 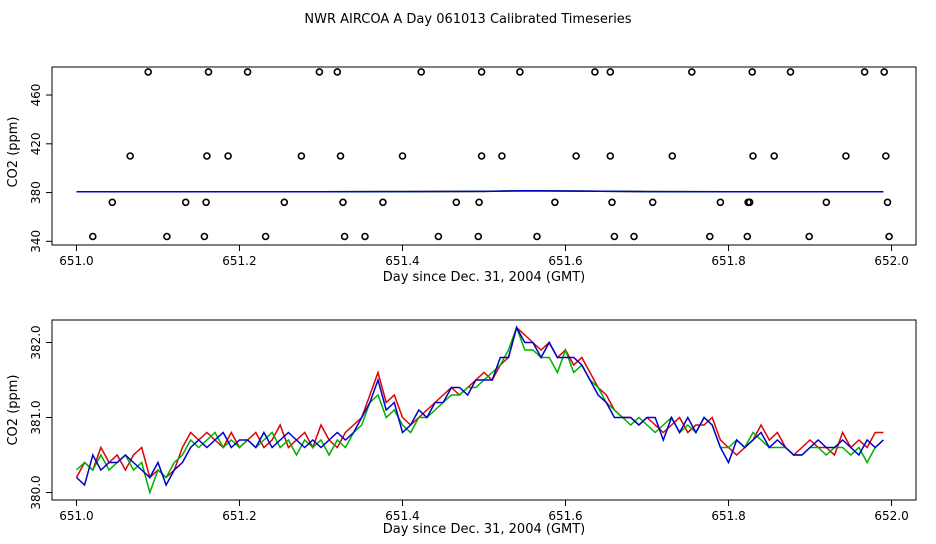 I want to click on y-tick-label: 381.0, so click(x=36, y=417).